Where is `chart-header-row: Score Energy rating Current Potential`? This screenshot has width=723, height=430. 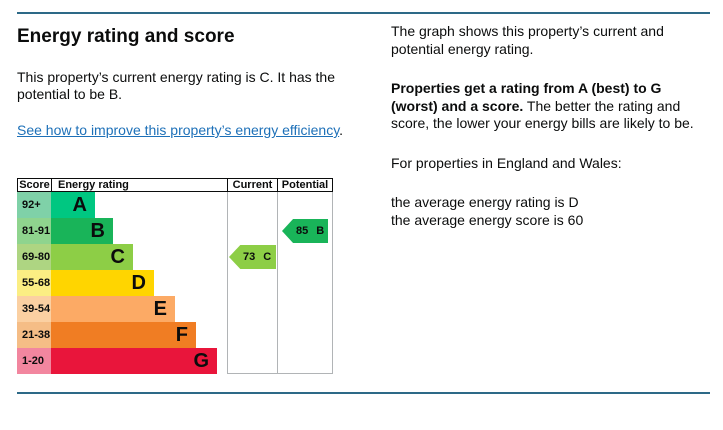
chart-header-row: Score Energy rating Current Potential is located at coordinates (175, 185).